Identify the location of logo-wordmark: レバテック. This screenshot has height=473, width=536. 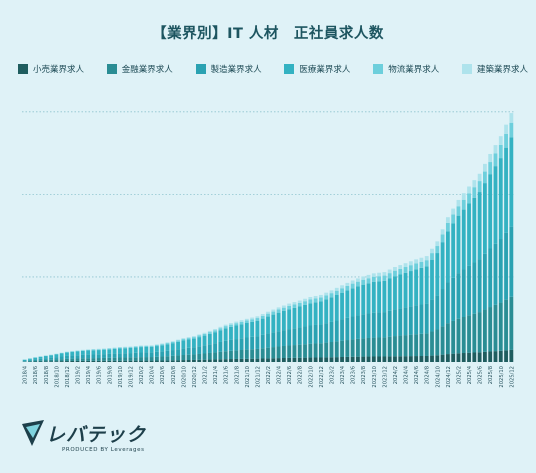
(96, 435).